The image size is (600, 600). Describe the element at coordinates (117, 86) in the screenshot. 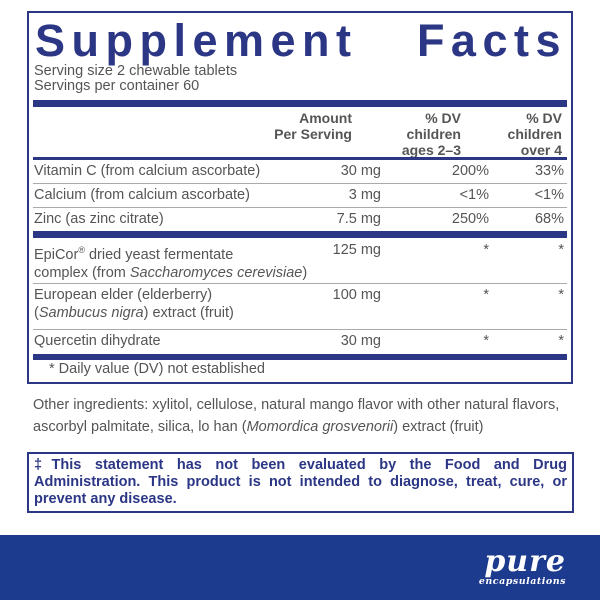

I see `servings-per-container: Servings per container 60` at that location.